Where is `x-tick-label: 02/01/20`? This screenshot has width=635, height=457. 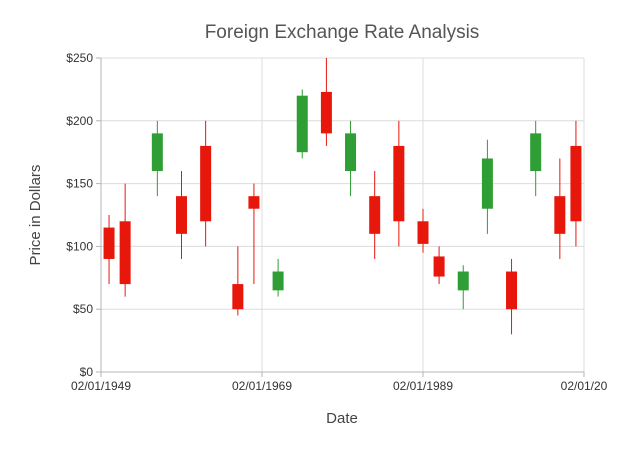
x-tick-label: 02/01/20 is located at coordinates (584, 386).